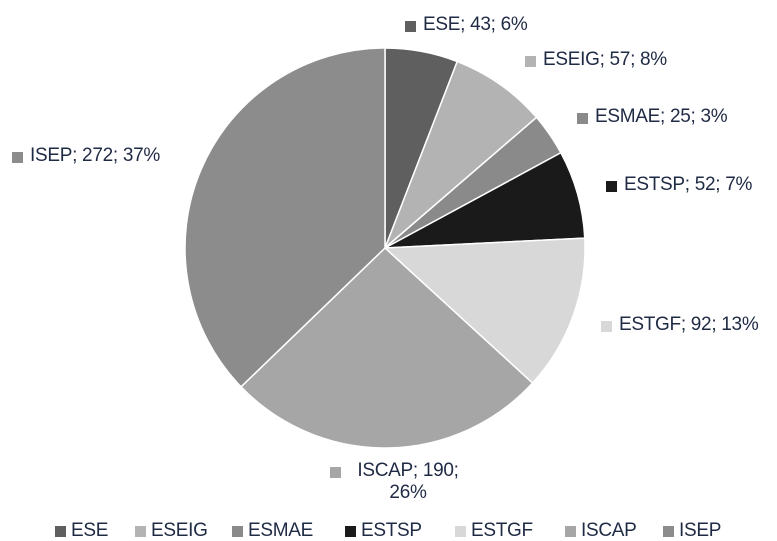 Image resolution: width=777 pixels, height=541 pixels. I want to click on legend-label: ESTGF, so click(502, 530).